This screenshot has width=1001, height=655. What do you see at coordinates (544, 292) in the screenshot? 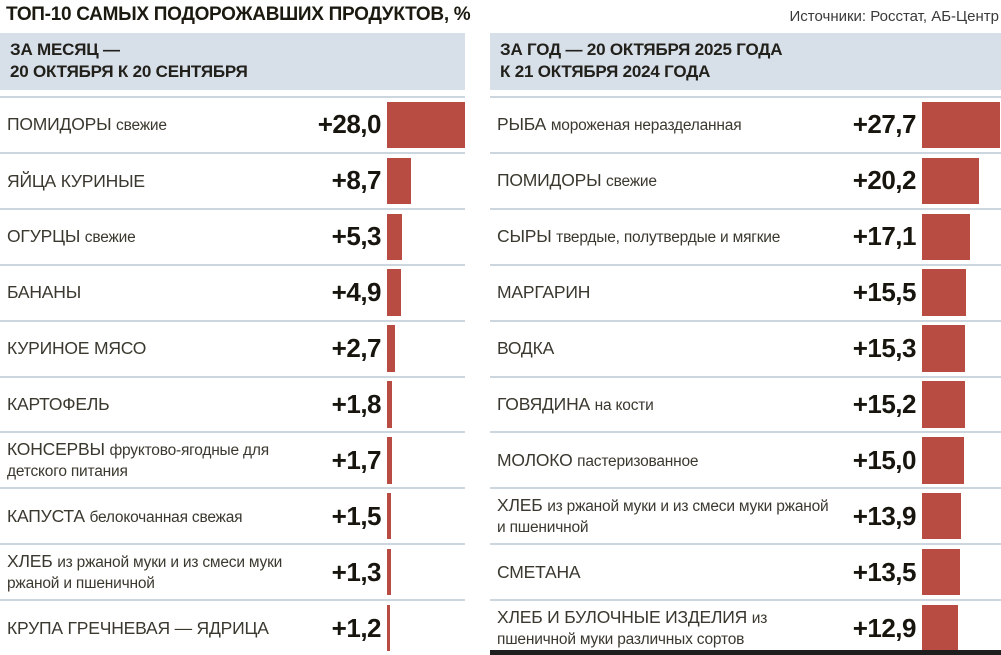
I see `product-name-main: МАРГАРИН` at bounding box center [544, 292].